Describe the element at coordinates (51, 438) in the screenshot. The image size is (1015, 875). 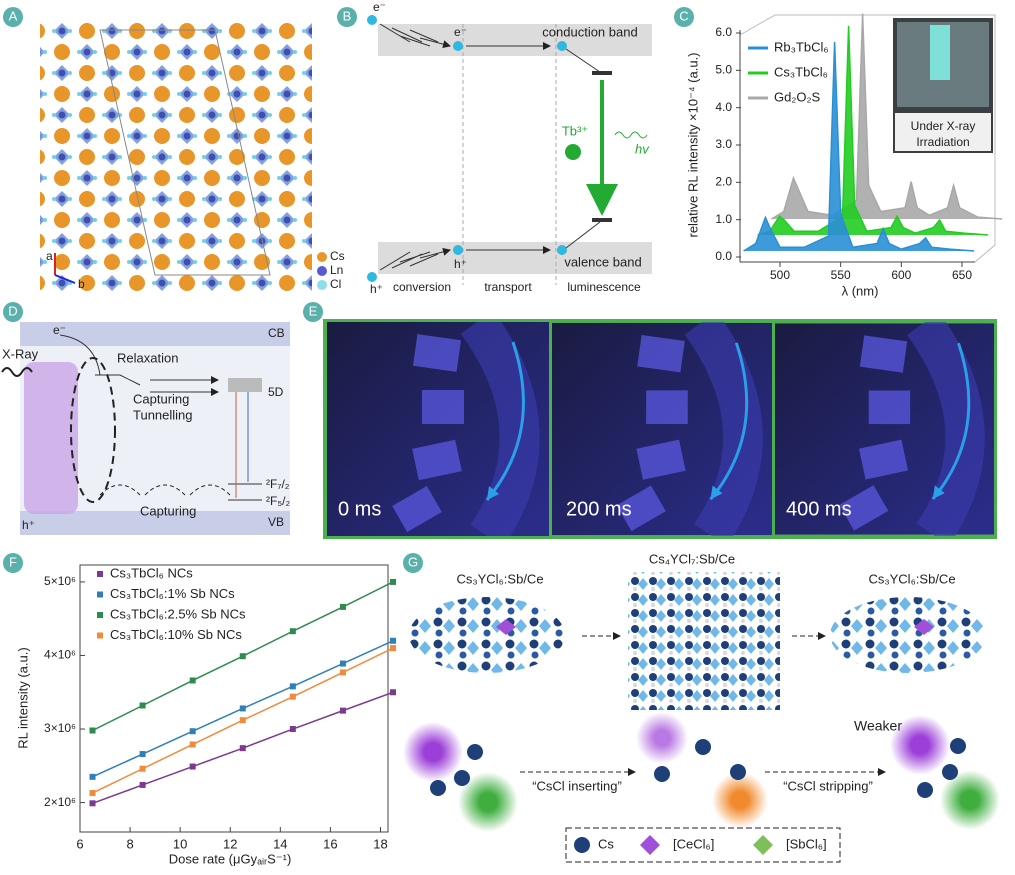
I see `molecule-stack` at that location.